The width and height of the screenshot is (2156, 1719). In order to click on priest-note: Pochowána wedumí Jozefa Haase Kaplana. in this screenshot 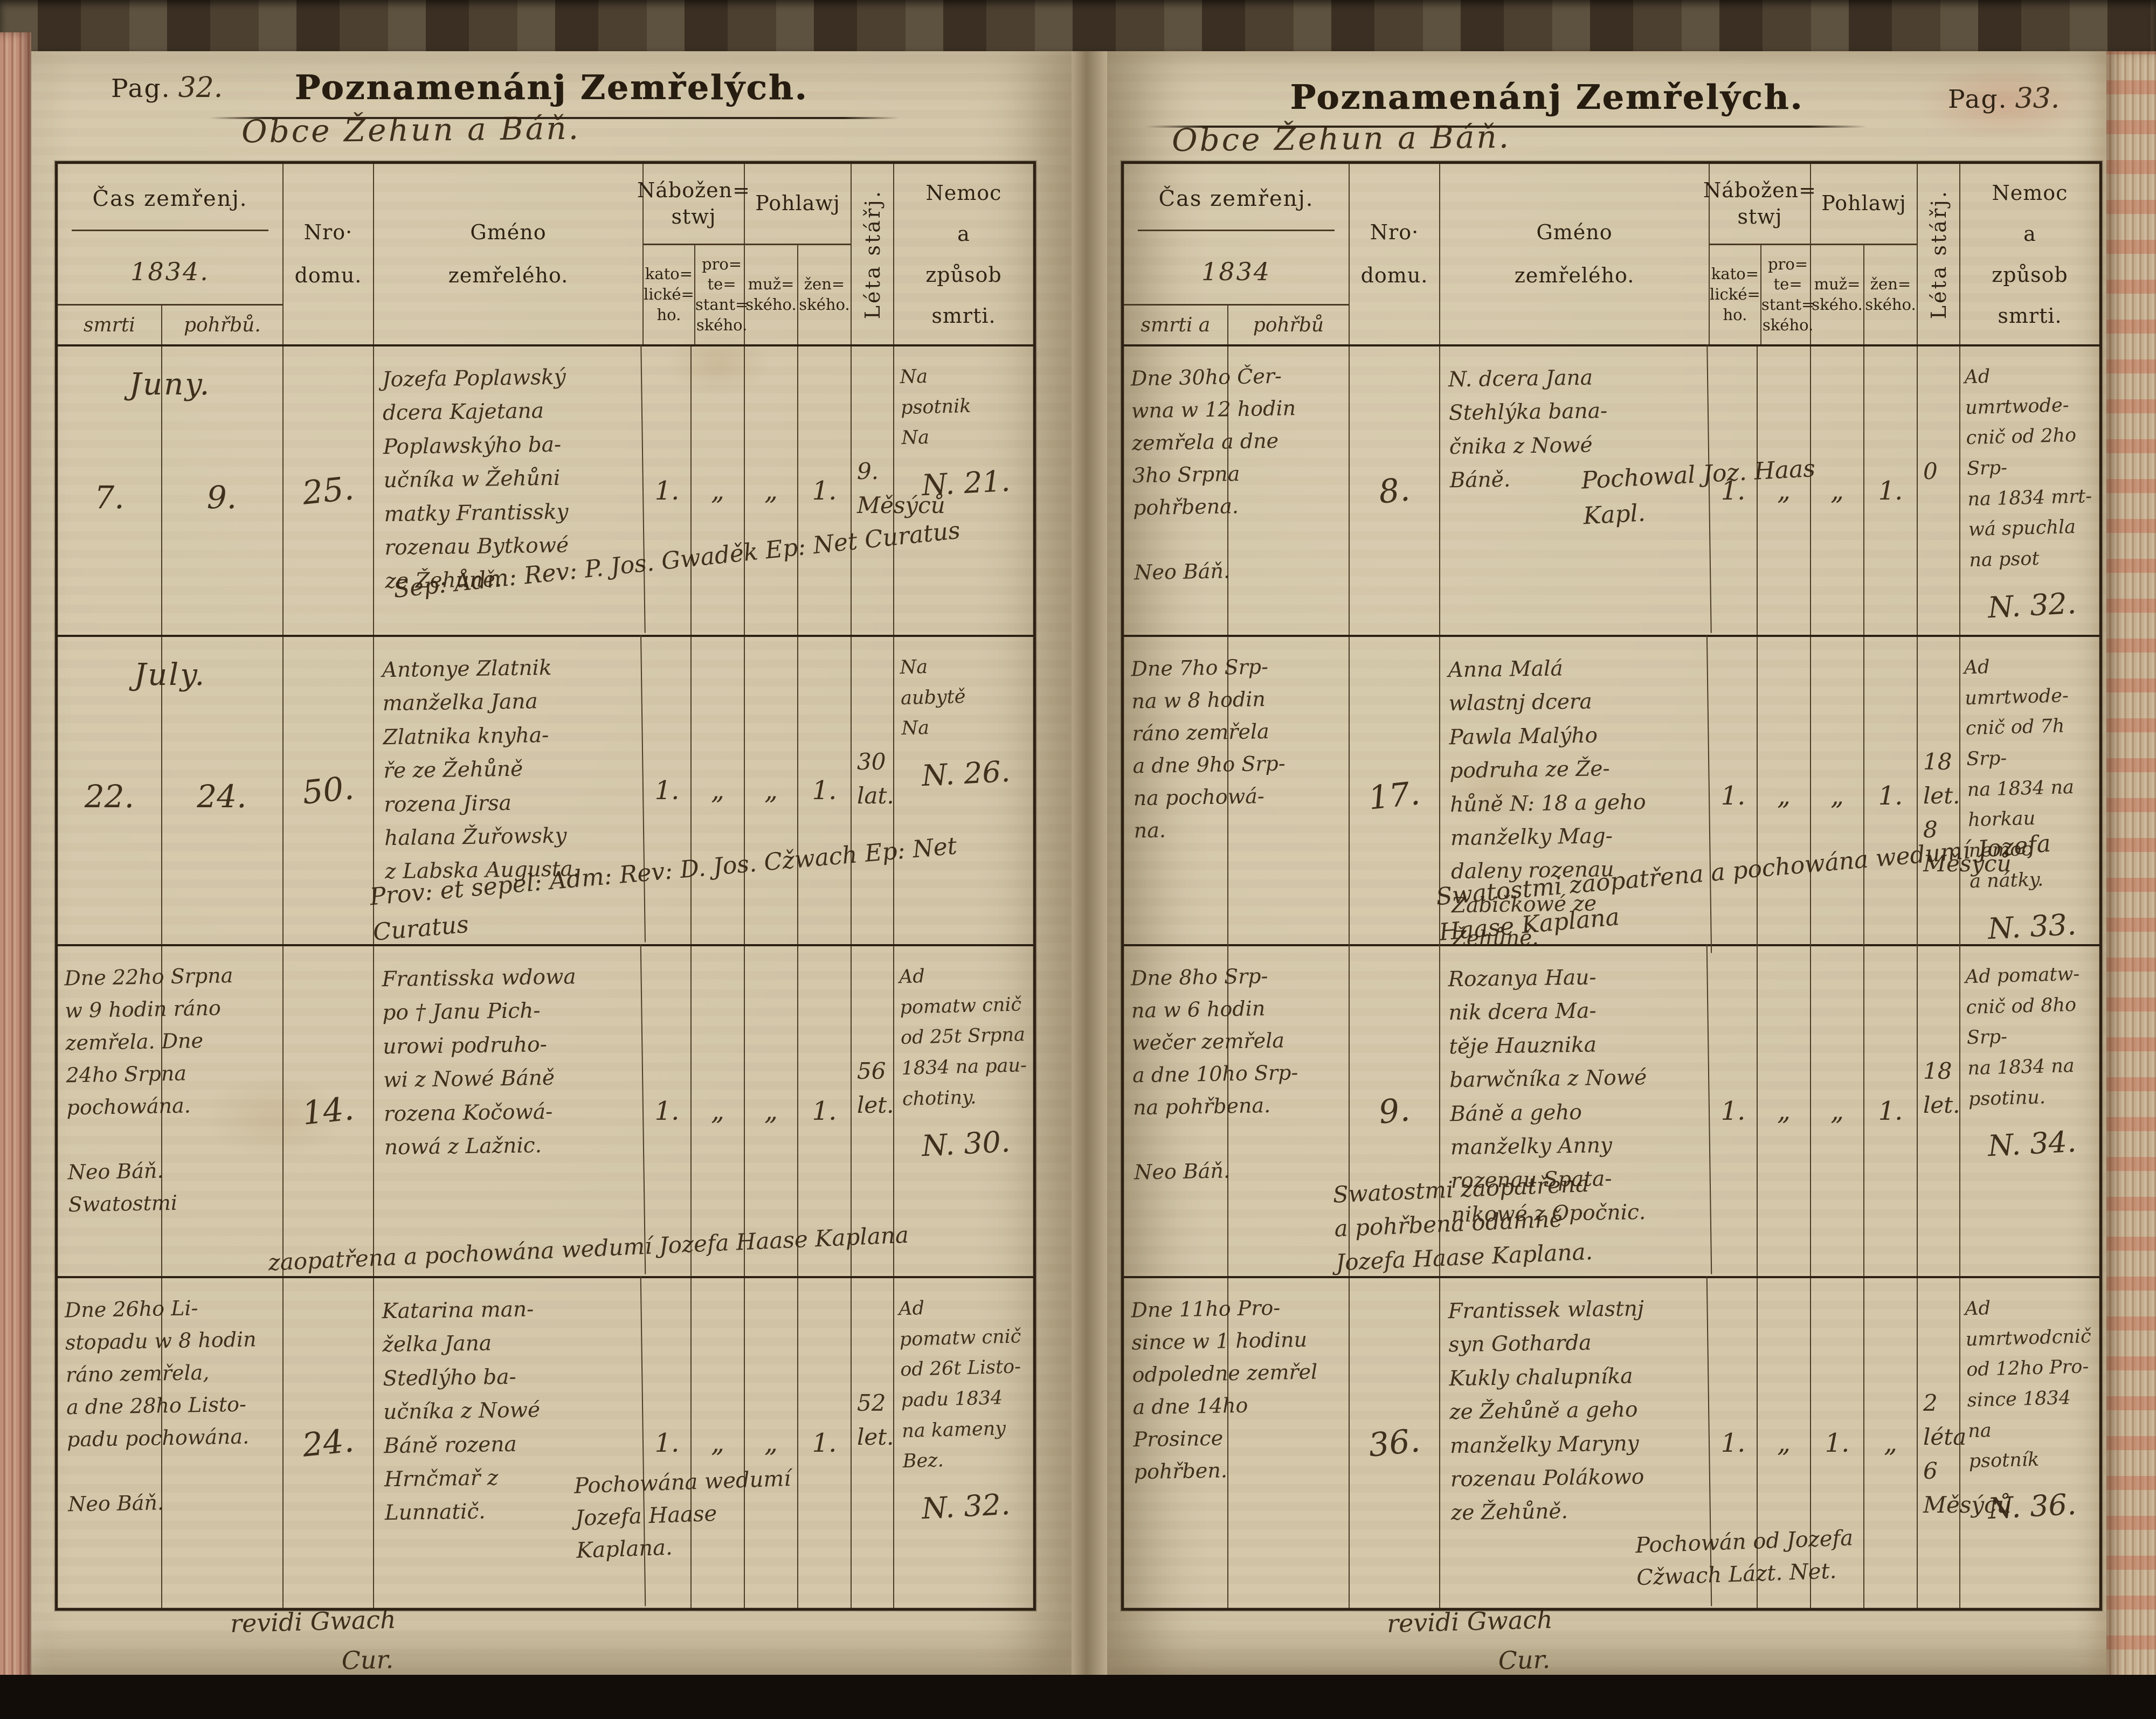, I will do `click(682, 1514)`.